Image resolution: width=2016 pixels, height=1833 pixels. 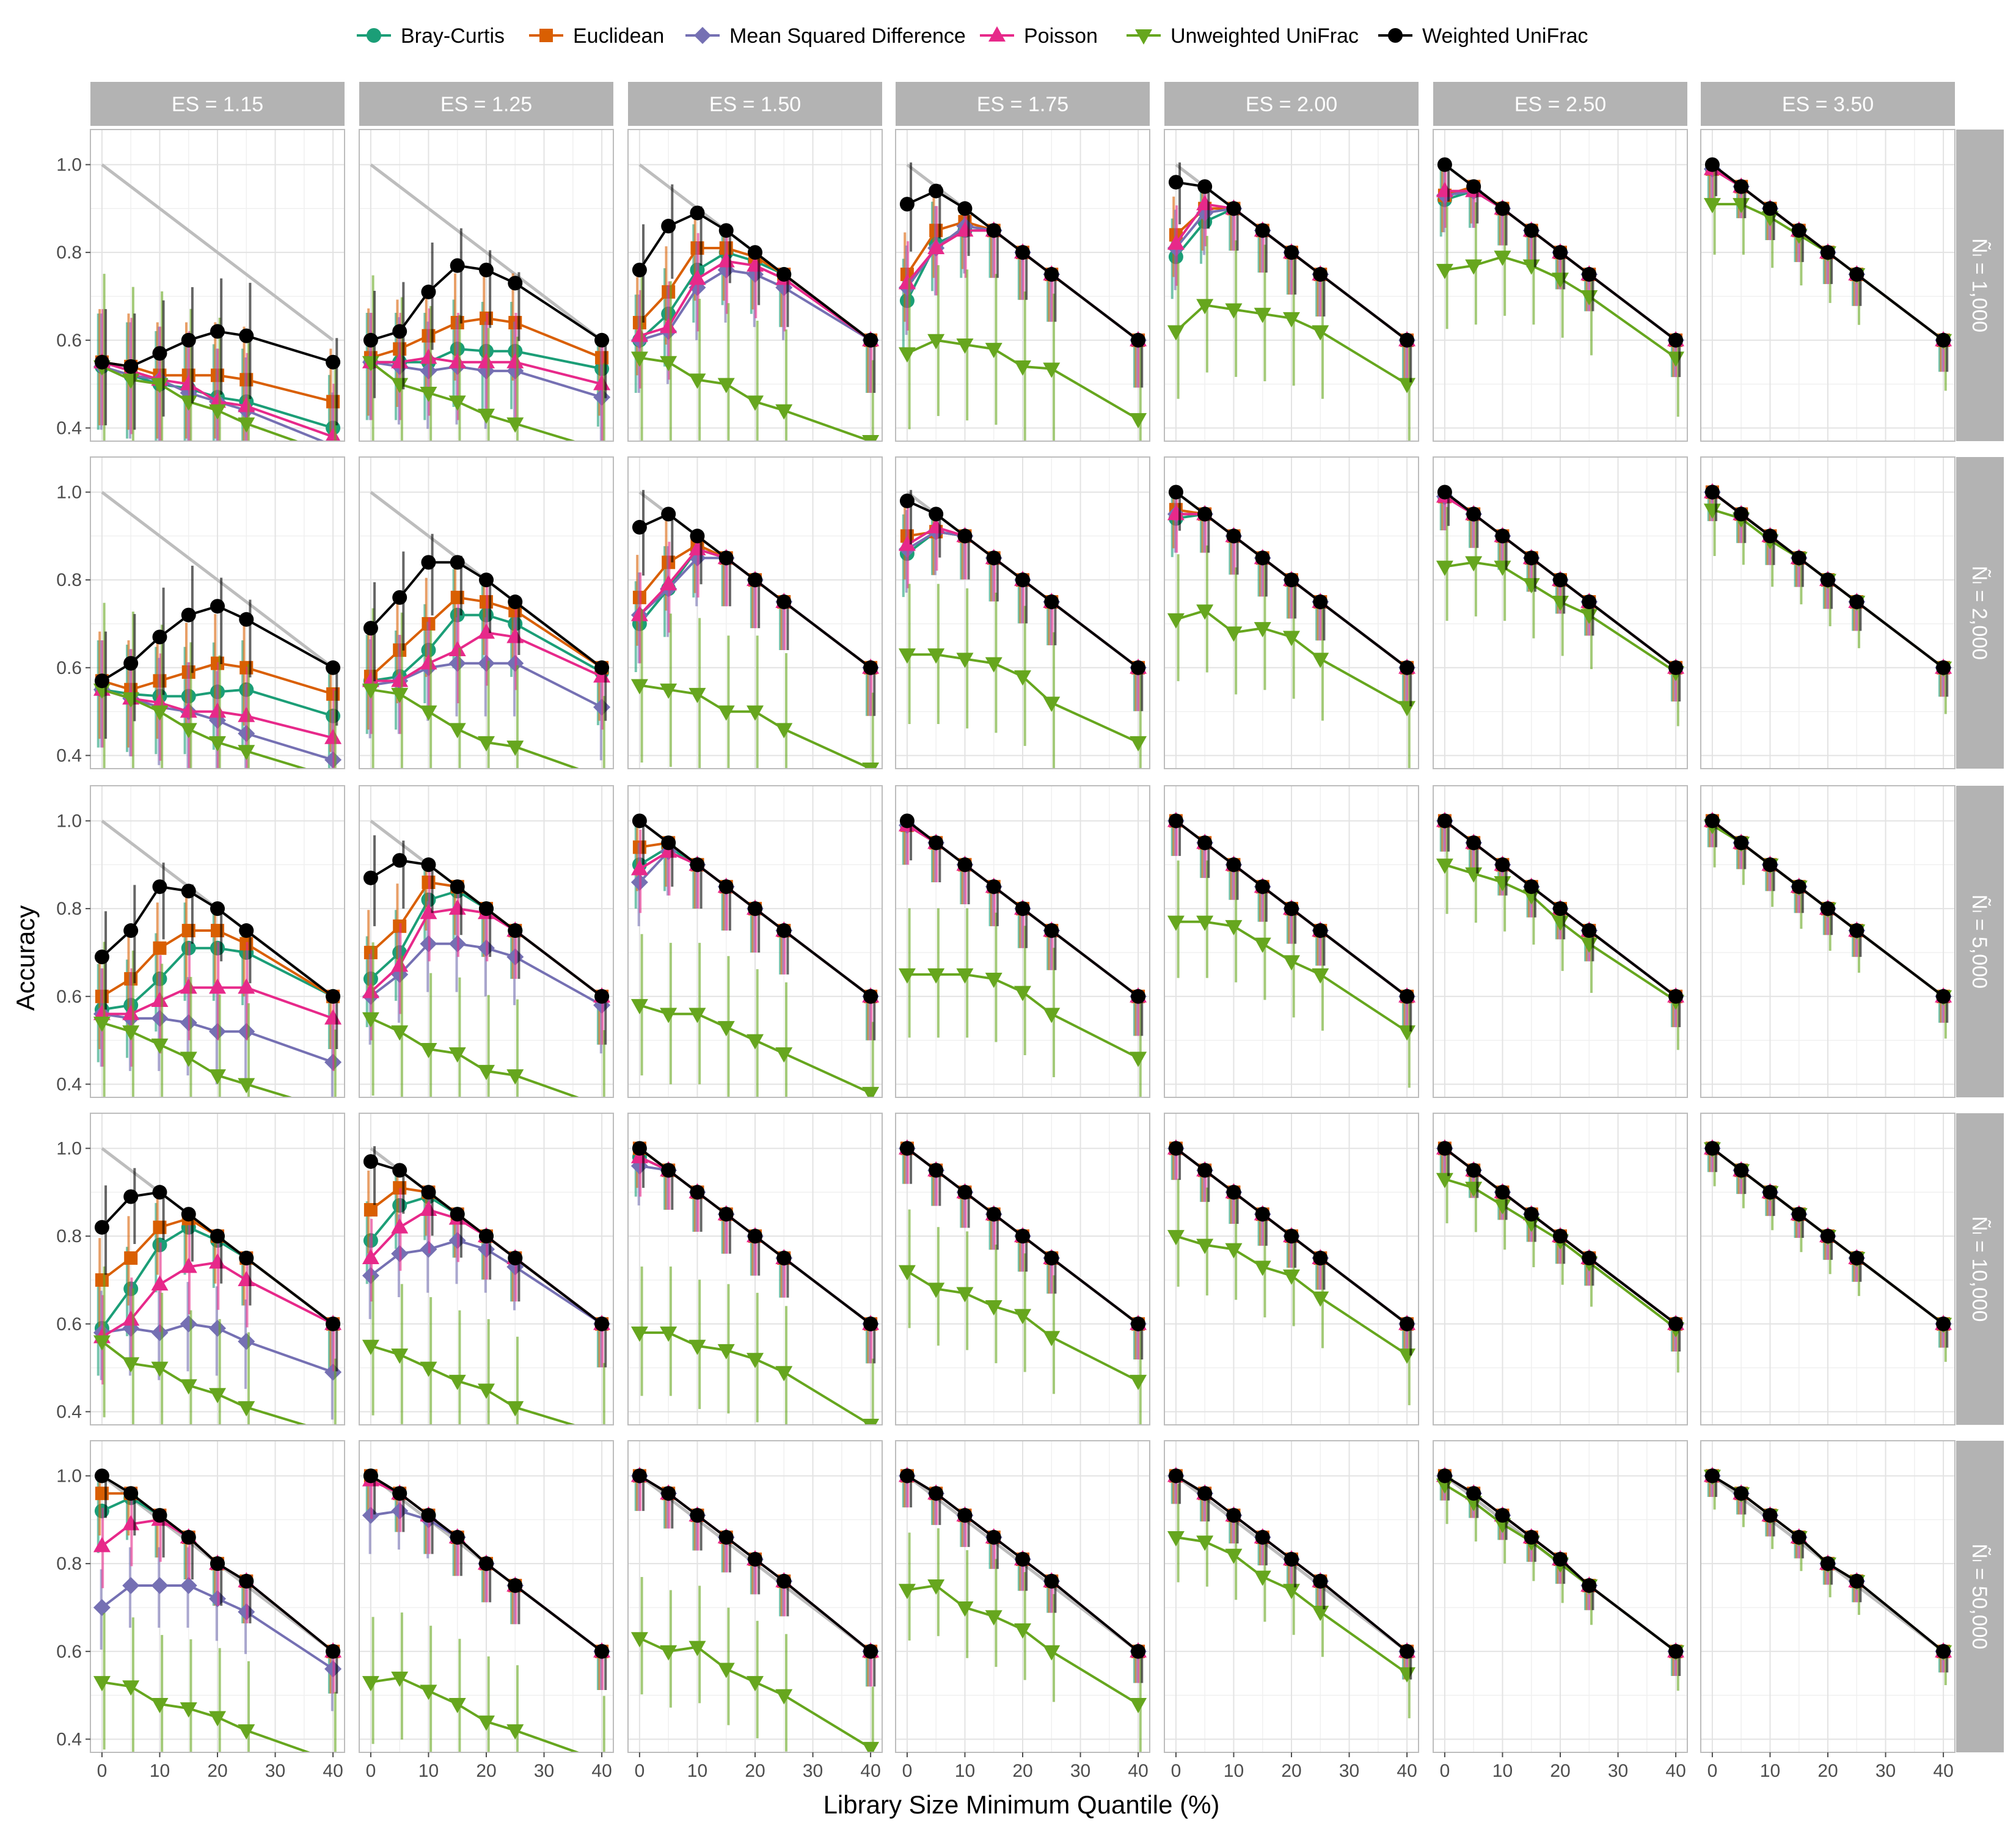 What do you see at coordinates (26, 958) in the screenshot?
I see `y-axis-title: Accuracy` at bounding box center [26, 958].